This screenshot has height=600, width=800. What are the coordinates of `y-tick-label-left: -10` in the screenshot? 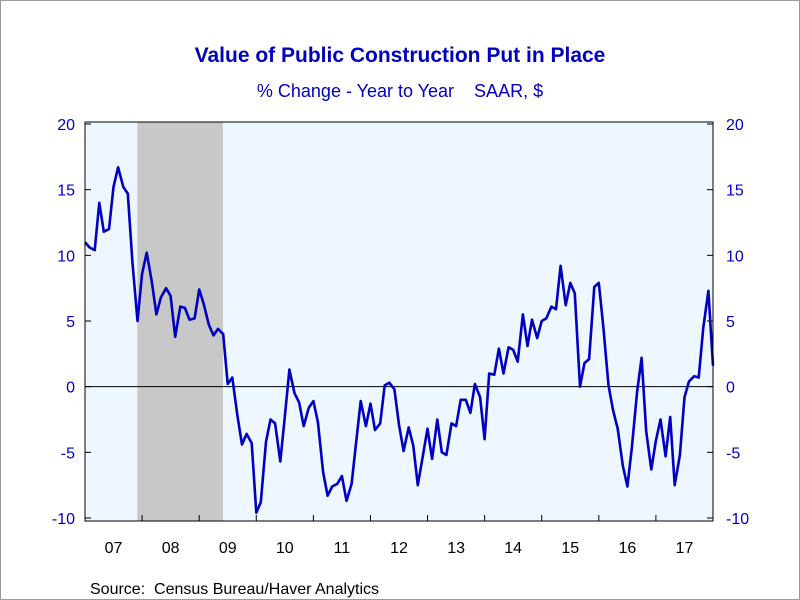 It's located at (63, 519).